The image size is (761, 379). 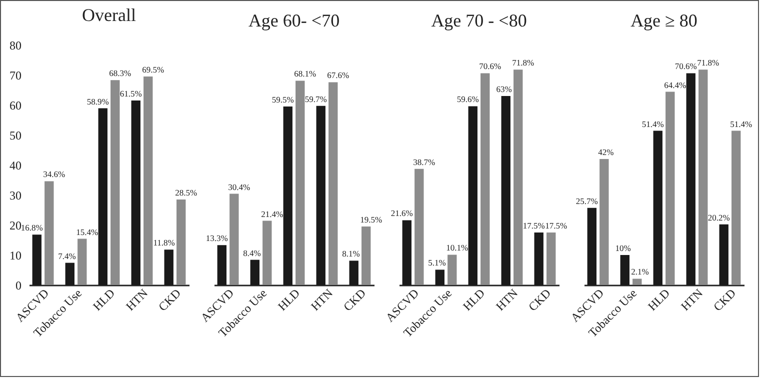 I want to click on y-tick-label: 80, so click(x=16, y=45).